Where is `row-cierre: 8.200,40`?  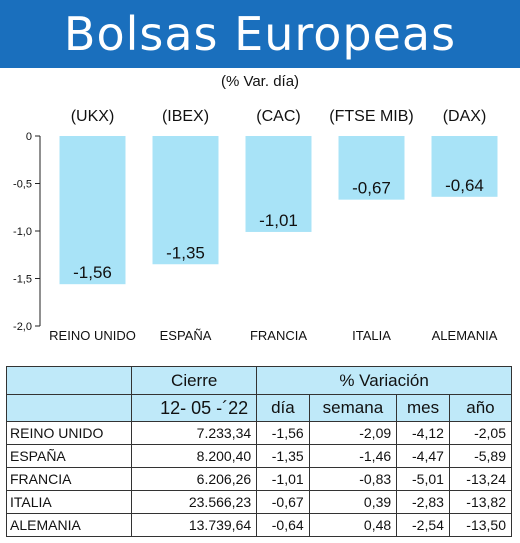 row-cierre: 8.200,40 is located at coordinates (194, 456).